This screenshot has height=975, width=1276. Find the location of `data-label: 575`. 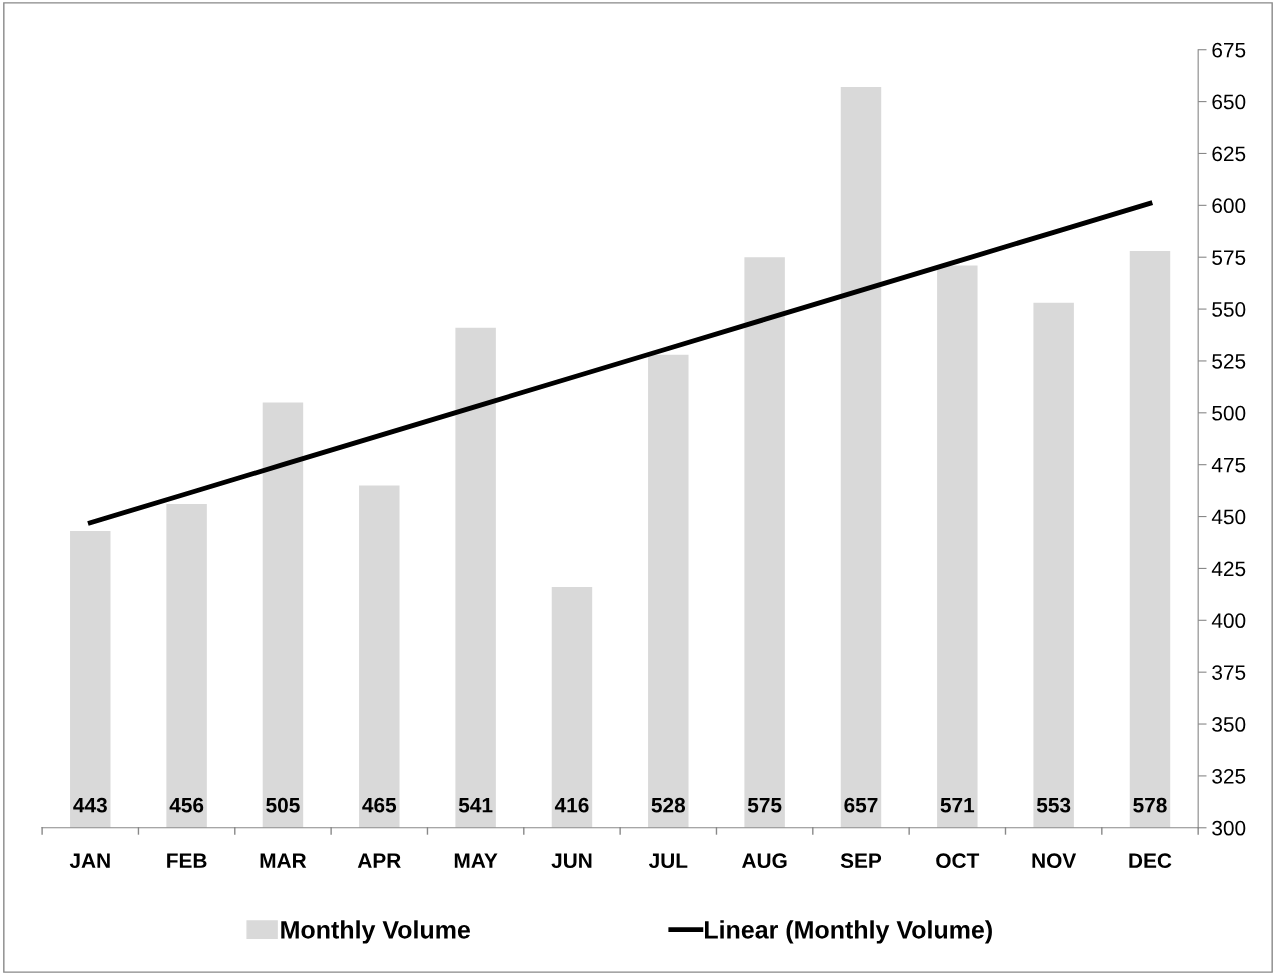

data-label: 575 is located at coordinates (764, 805).